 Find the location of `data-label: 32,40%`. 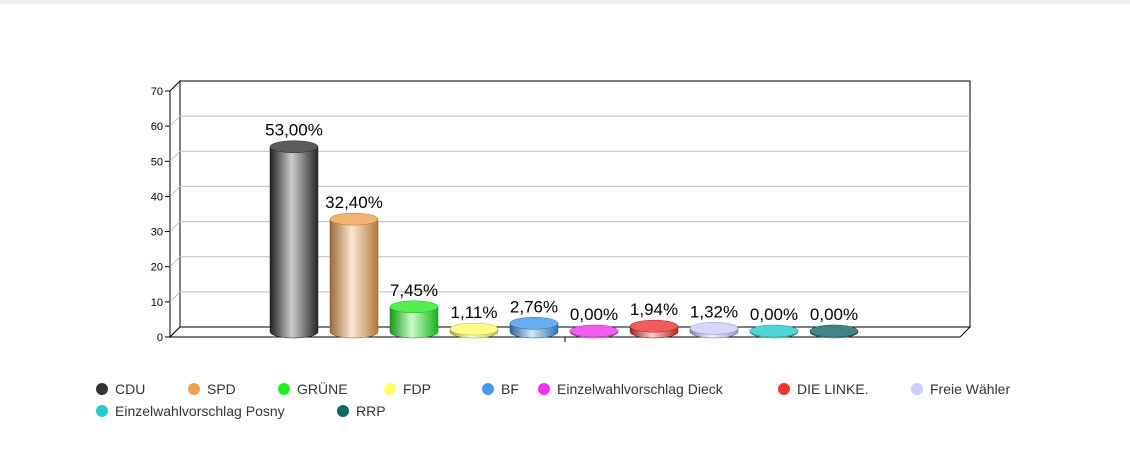

data-label: 32,40% is located at coordinates (354, 202).